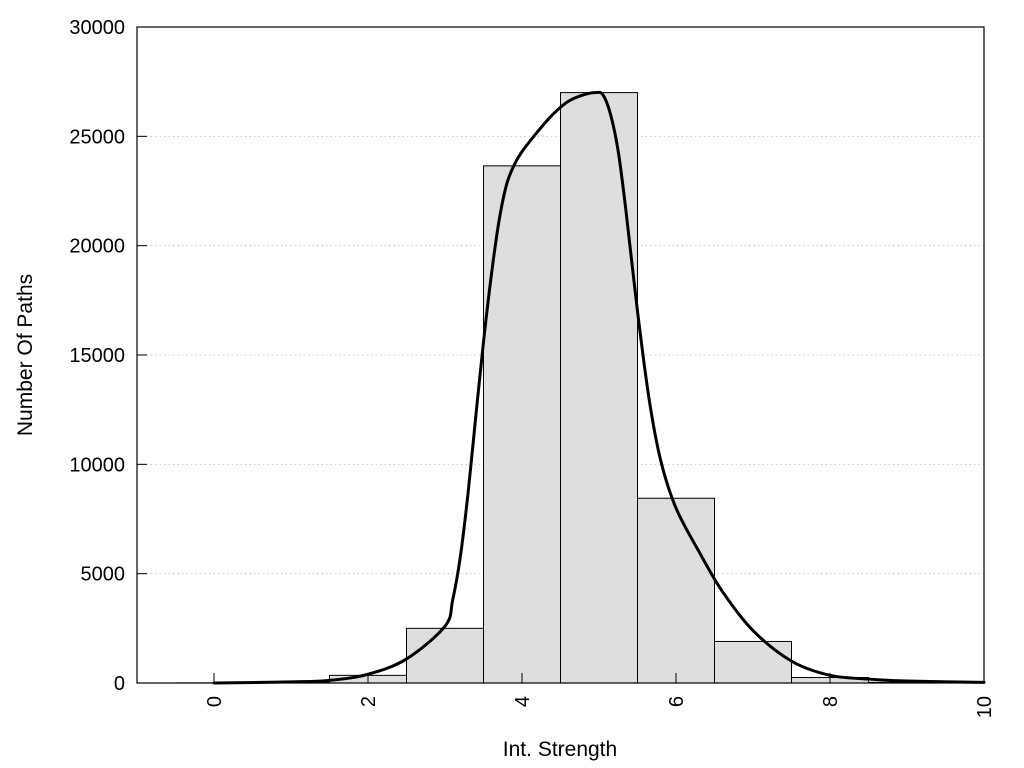 This screenshot has height=768, width=1024. What do you see at coordinates (985, 707) in the screenshot?
I see `x-tick-label: 10` at bounding box center [985, 707].